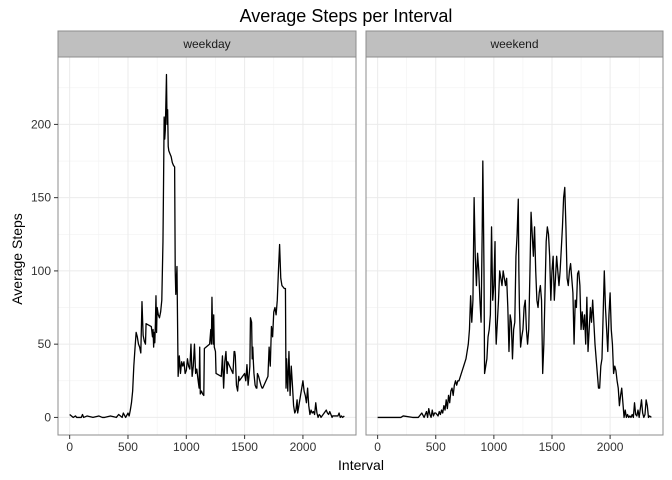 This screenshot has width=672, height=480. Describe the element at coordinates (45, 344) in the screenshot. I see `y-tick-label: 50` at that location.